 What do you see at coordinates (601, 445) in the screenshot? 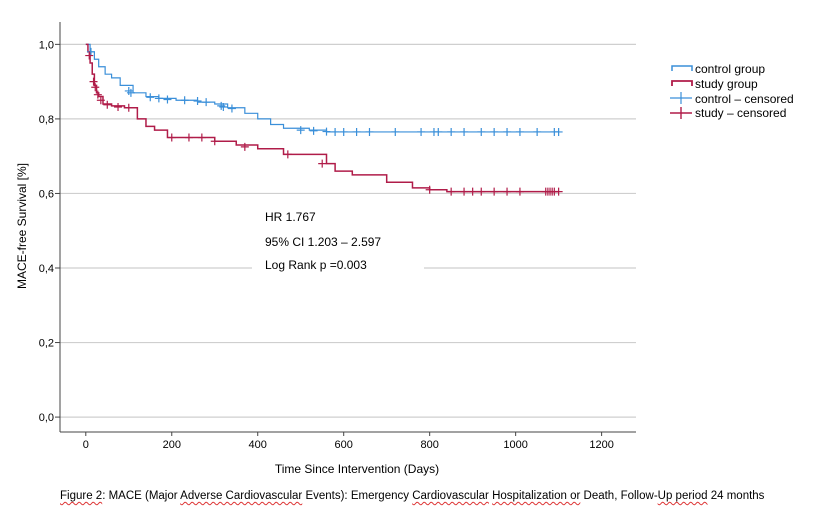
I see `x-tick-label: 1200` at bounding box center [601, 445].